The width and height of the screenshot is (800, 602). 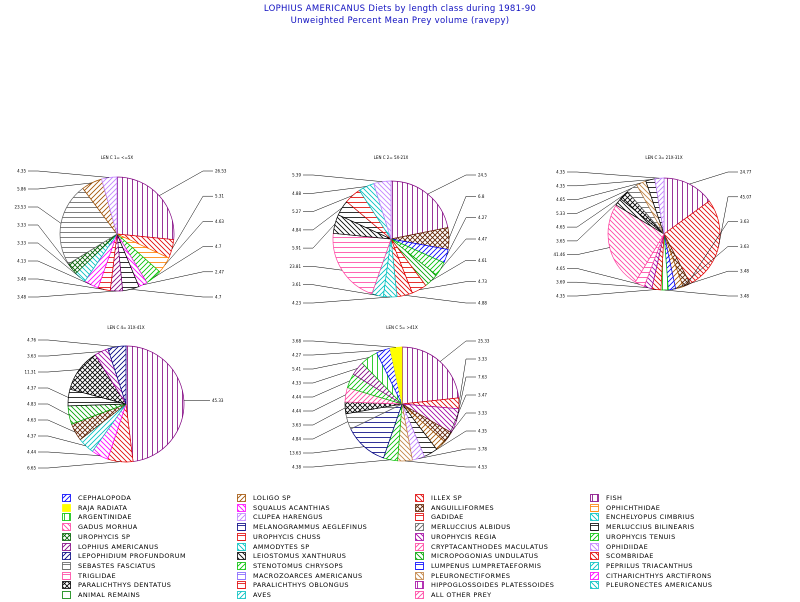 What do you see at coordinates (486, 565) in the screenshot?
I see `legend-label: LUMPENUS LUMPRETAEFORMIS` at bounding box center [486, 565].